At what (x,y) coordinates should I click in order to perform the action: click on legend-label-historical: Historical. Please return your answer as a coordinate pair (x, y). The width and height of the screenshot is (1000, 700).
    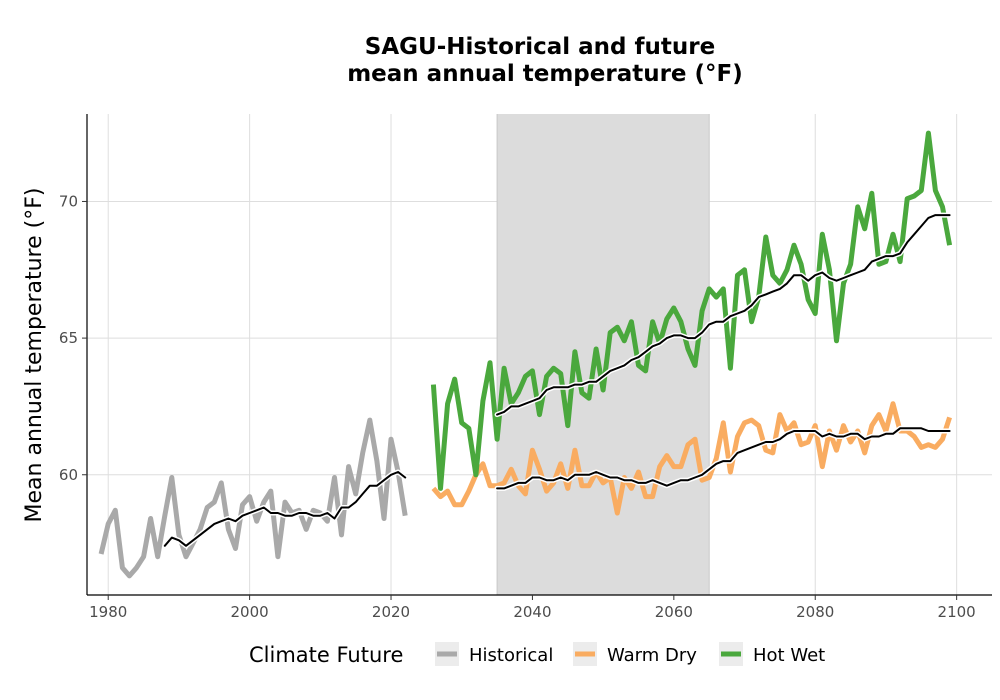
    Looking at the image, I should click on (511, 655).